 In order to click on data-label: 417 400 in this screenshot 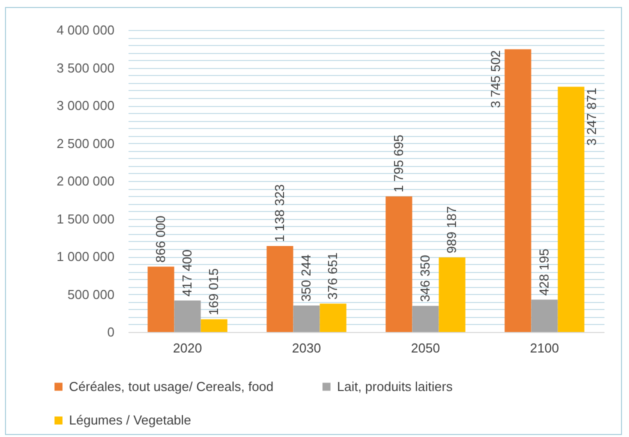, I will do `click(187, 272)`.